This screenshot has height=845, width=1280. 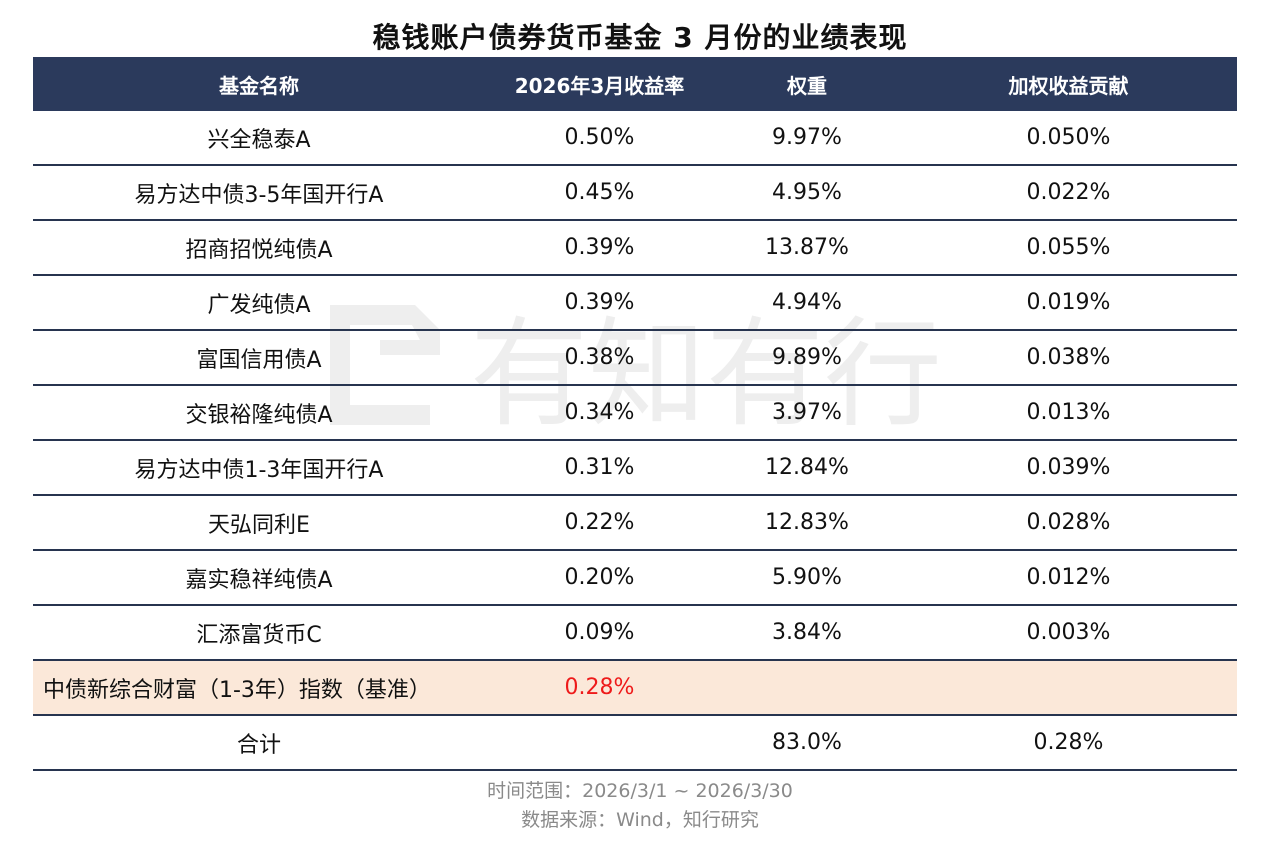 I want to click on fund-return: 0.22%, so click(x=599, y=523).